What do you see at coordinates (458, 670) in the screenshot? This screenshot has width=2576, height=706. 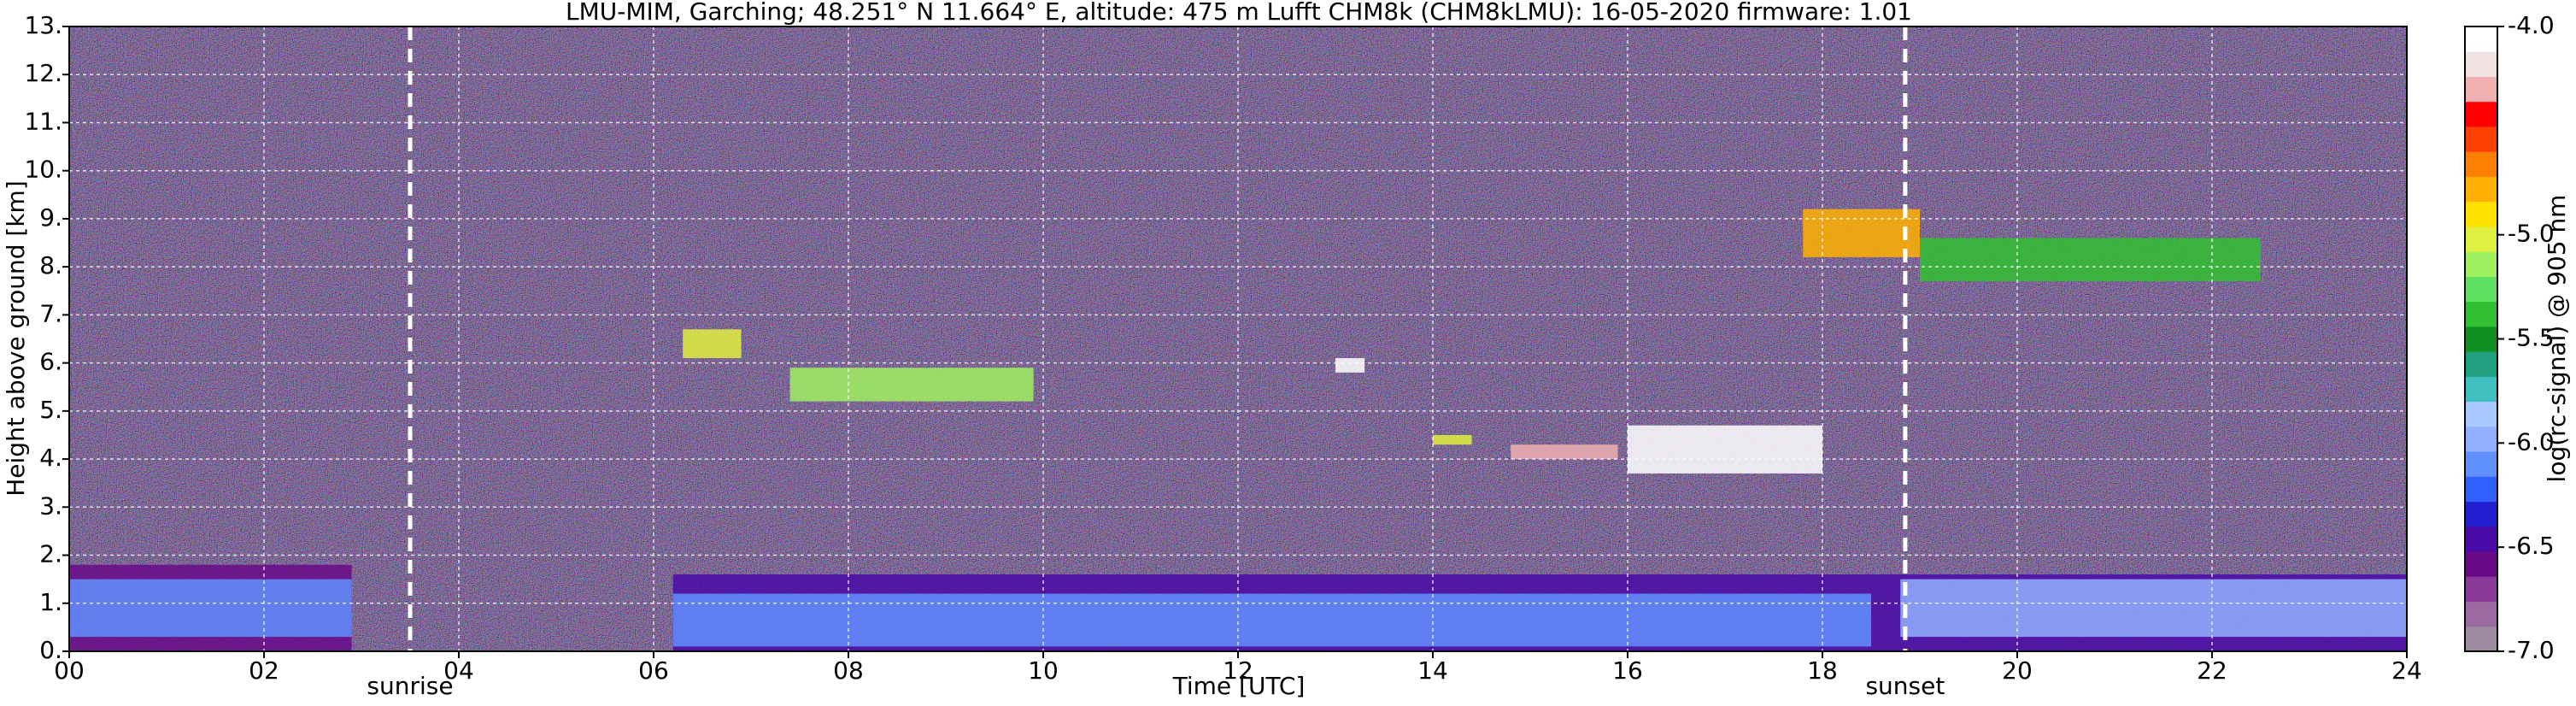 I see `x-tick-label: 04` at bounding box center [458, 670].